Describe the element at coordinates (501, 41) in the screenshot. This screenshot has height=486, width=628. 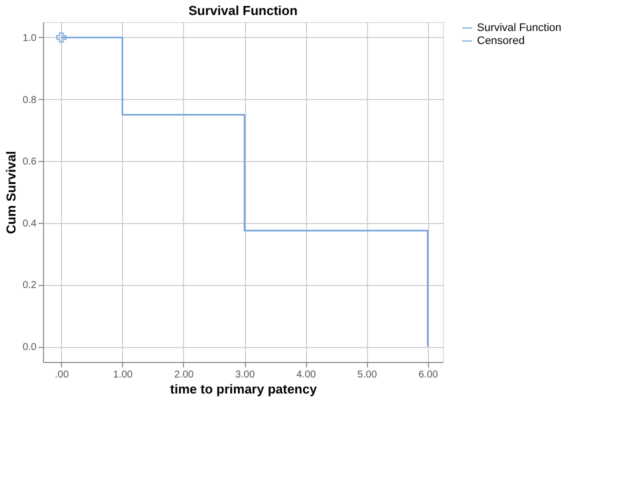
I see `legend-label: Censored` at that location.